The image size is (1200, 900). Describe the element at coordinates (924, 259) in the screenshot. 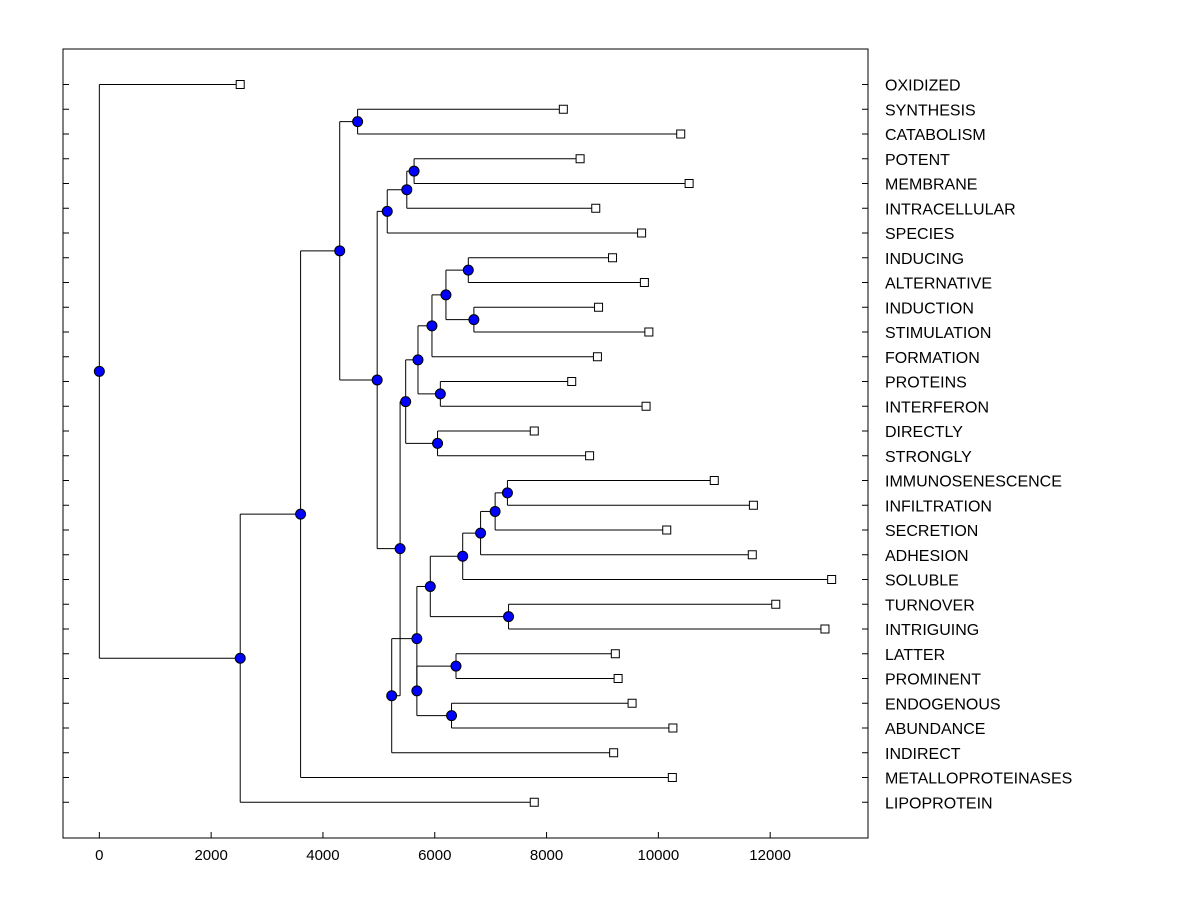

I see `leaf-label: INDUCING` at that location.